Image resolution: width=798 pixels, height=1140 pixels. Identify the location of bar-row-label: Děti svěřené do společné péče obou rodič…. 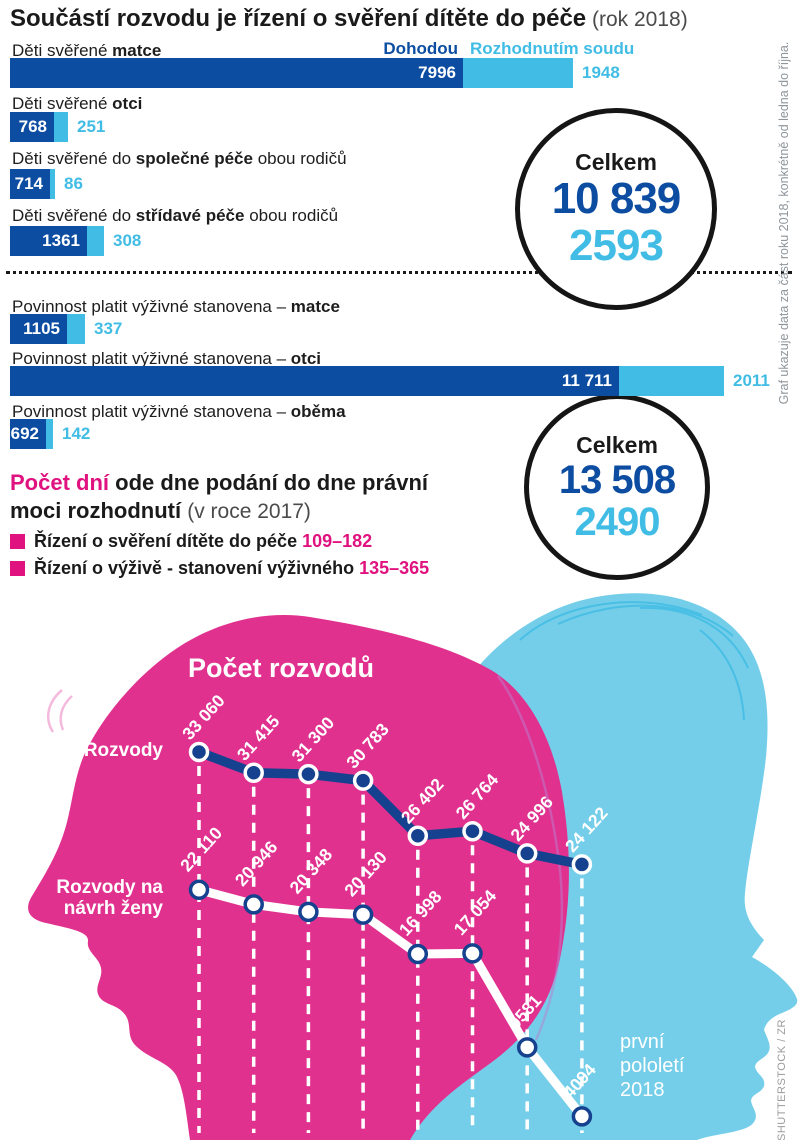
(179, 158).